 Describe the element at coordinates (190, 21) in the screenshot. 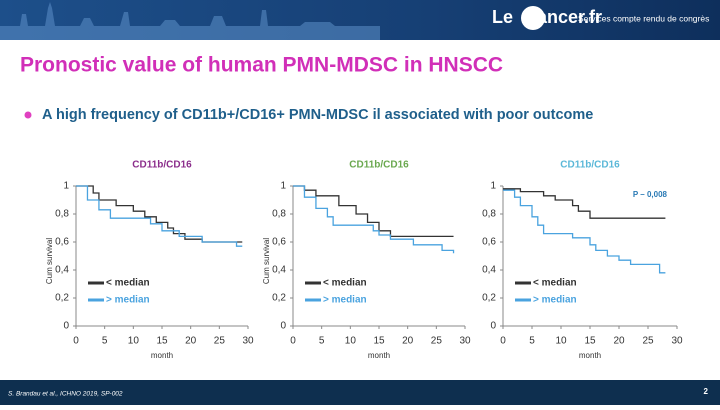

I see `city-skyline` at that location.